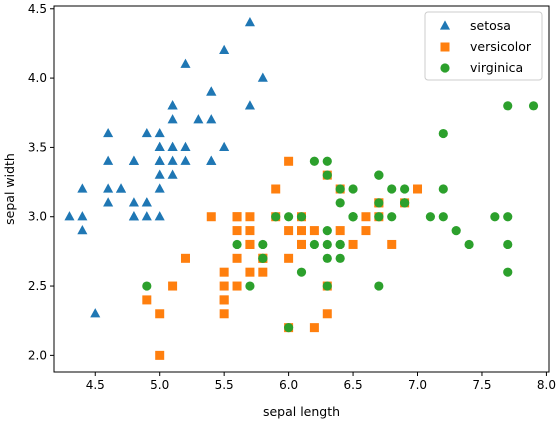 This screenshot has height=422, width=556. Describe the element at coordinates (496, 67) in the screenshot. I see `legend-label-virginica: virginica` at that location.